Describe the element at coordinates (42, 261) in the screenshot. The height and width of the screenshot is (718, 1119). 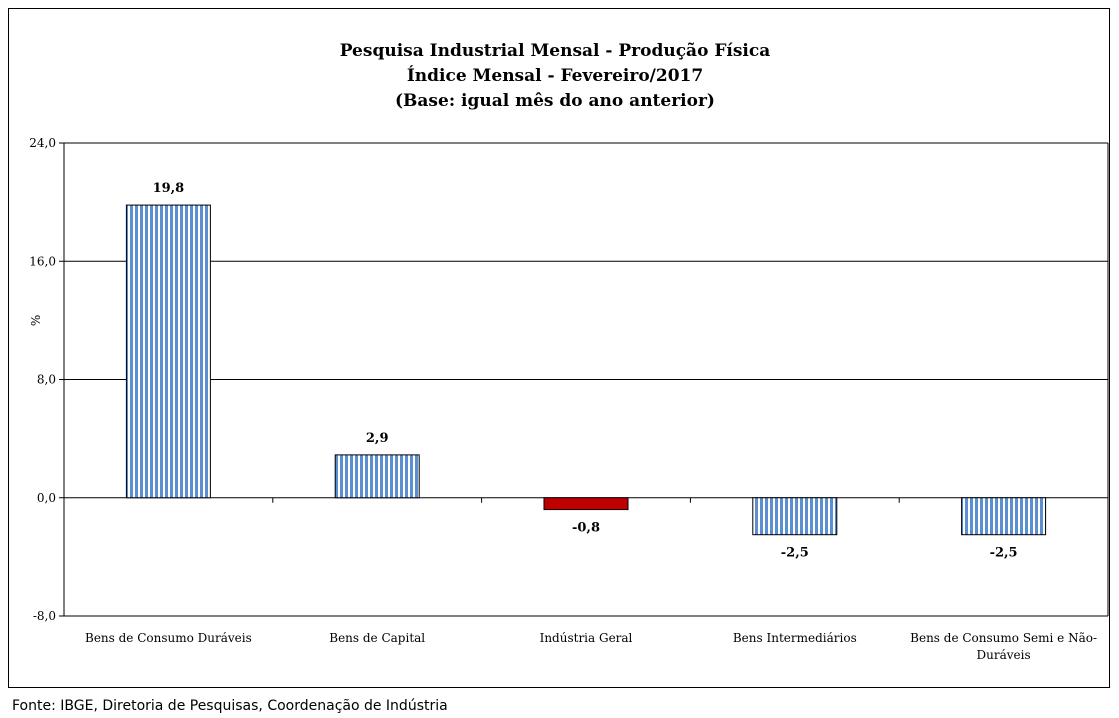
I see `y-tick-label: 16,0` at that location.